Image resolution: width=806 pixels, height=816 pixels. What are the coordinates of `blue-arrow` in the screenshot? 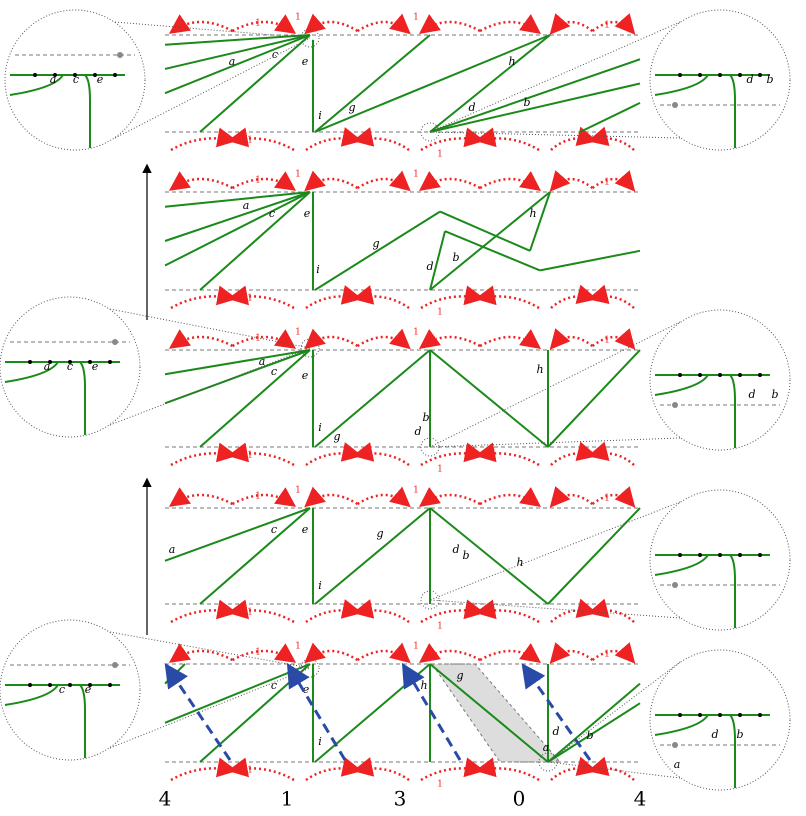 It's located at (198, 712).